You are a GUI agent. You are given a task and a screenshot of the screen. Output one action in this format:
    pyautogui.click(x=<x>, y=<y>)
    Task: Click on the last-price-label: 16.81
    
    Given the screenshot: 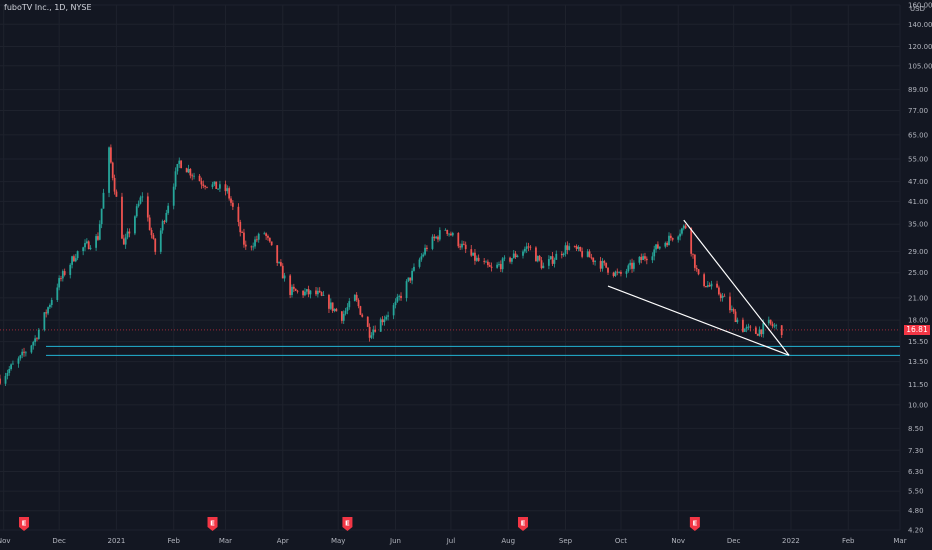 What is the action you would take?
    pyautogui.click(x=917, y=329)
    